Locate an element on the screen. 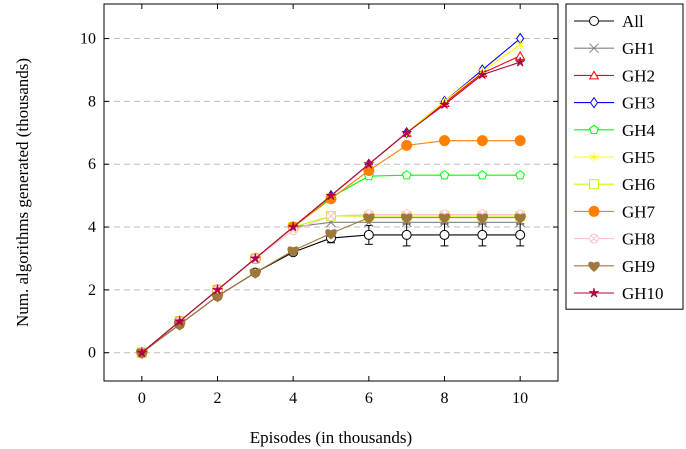 The image size is (686, 449). legend-label-all: All is located at coordinates (633, 21).